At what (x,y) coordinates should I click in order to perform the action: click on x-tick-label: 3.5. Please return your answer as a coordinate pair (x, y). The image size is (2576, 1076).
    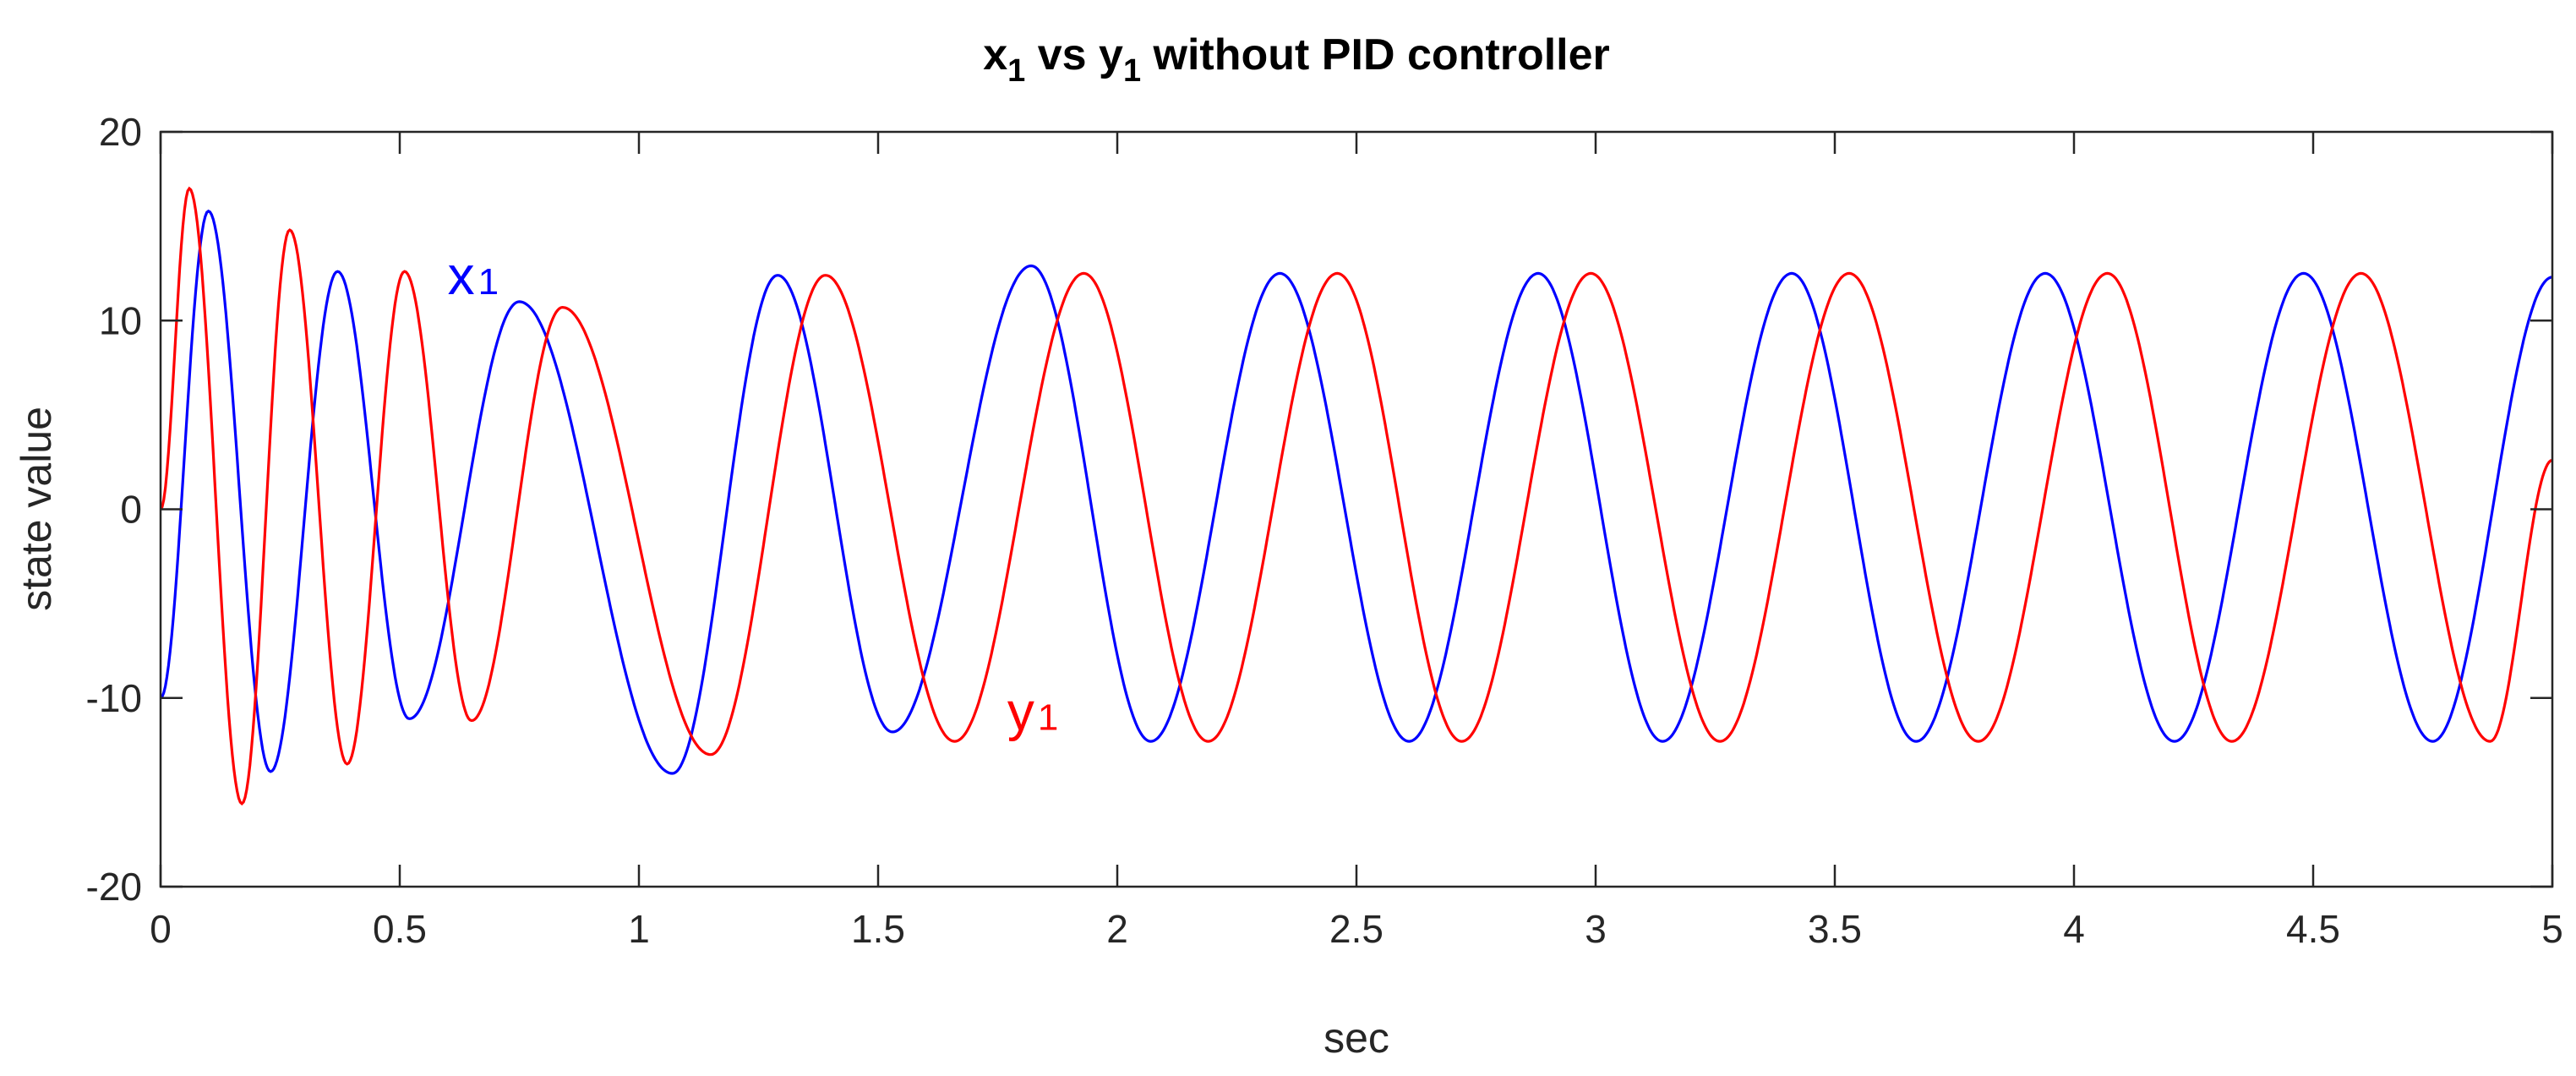
    Looking at the image, I should click on (1835, 929).